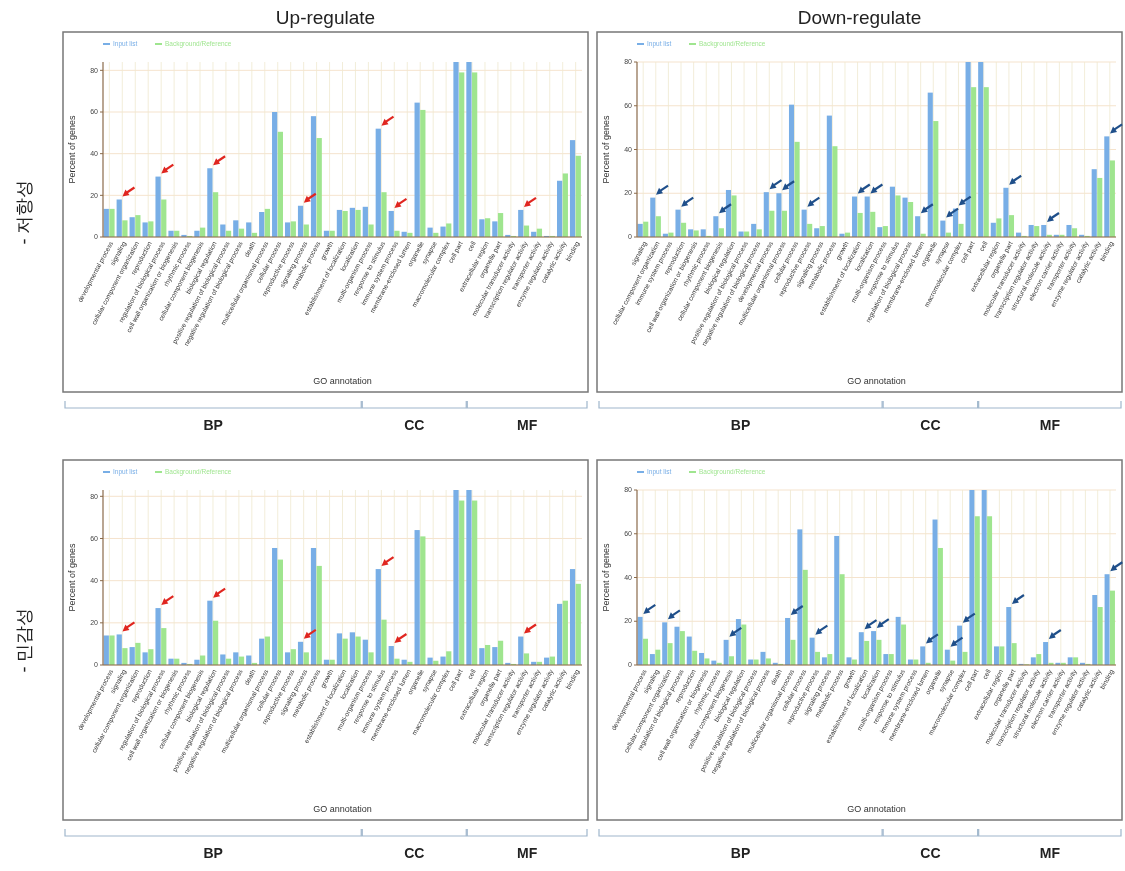  Describe the element at coordinates (24, 640) in the screenshot. I see `text: - 민감성` at that location.